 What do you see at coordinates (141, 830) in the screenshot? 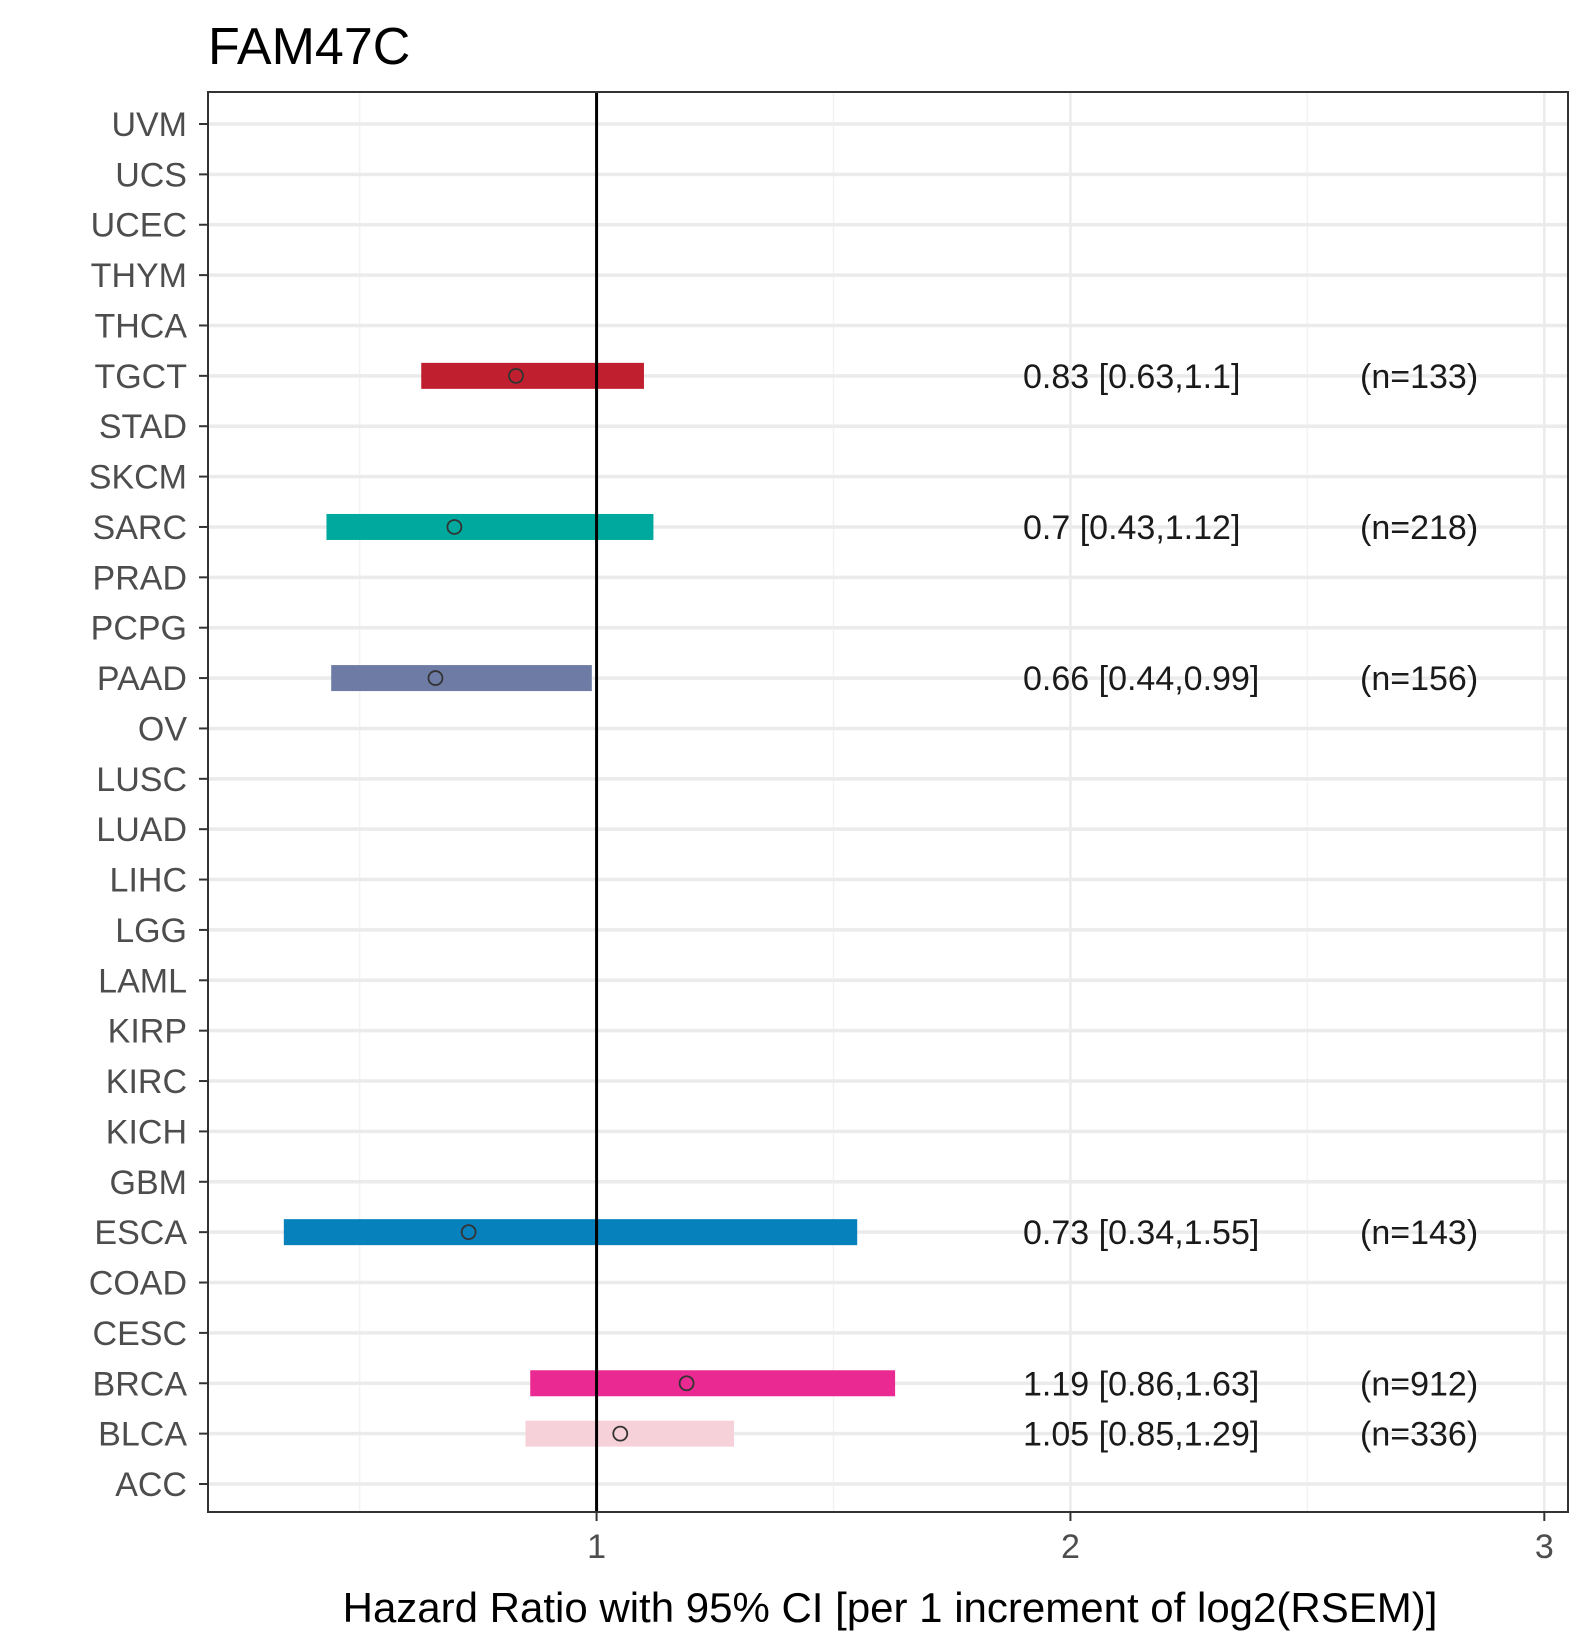
I see `y-tick-label: LUAD` at bounding box center [141, 830].